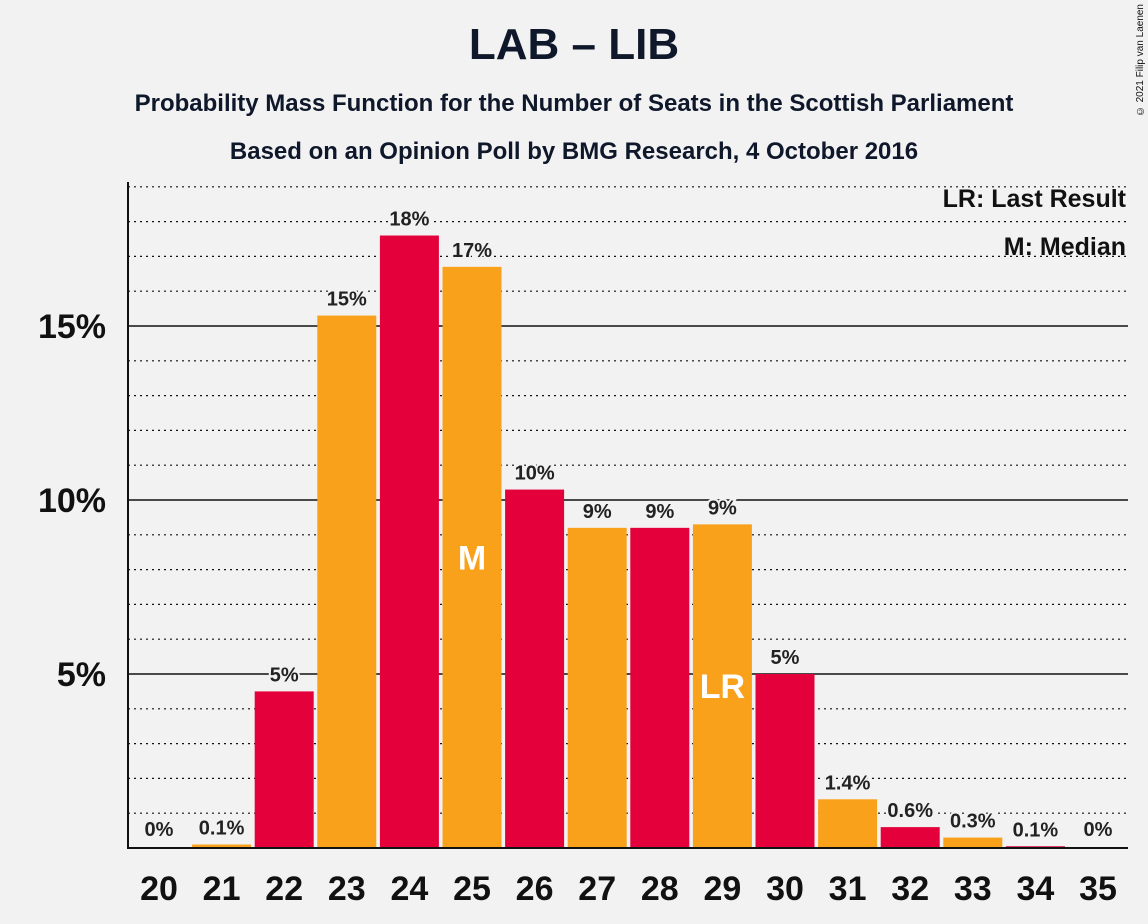 The width and height of the screenshot is (1148, 924). What do you see at coordinates (785, 889) in the screenshot?
I see `x-tick-label: 30` at bounding box center [785, 889].